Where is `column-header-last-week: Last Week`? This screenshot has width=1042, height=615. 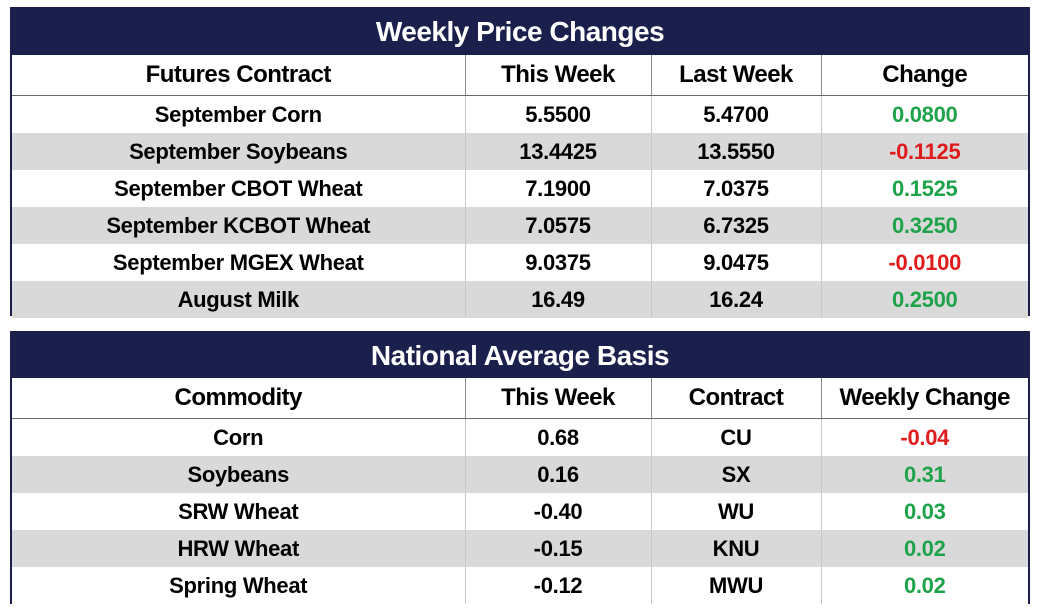
column-header-last-week: Last Week is located at coordinates (736, 75).